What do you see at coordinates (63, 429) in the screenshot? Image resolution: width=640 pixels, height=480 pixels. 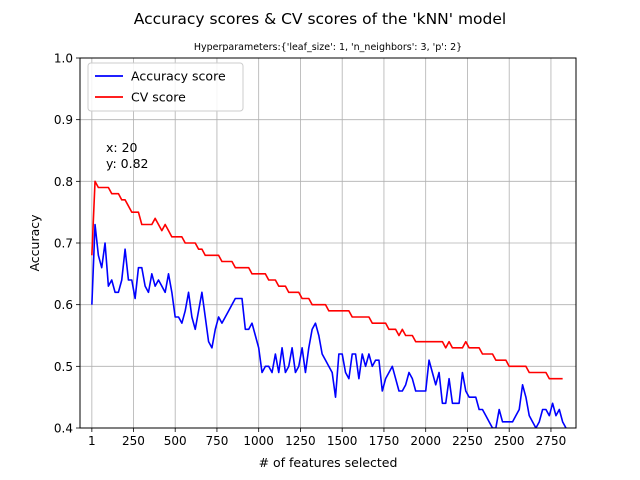 I see `y-tick-label: 0.4` at bounding box center [63, 429].